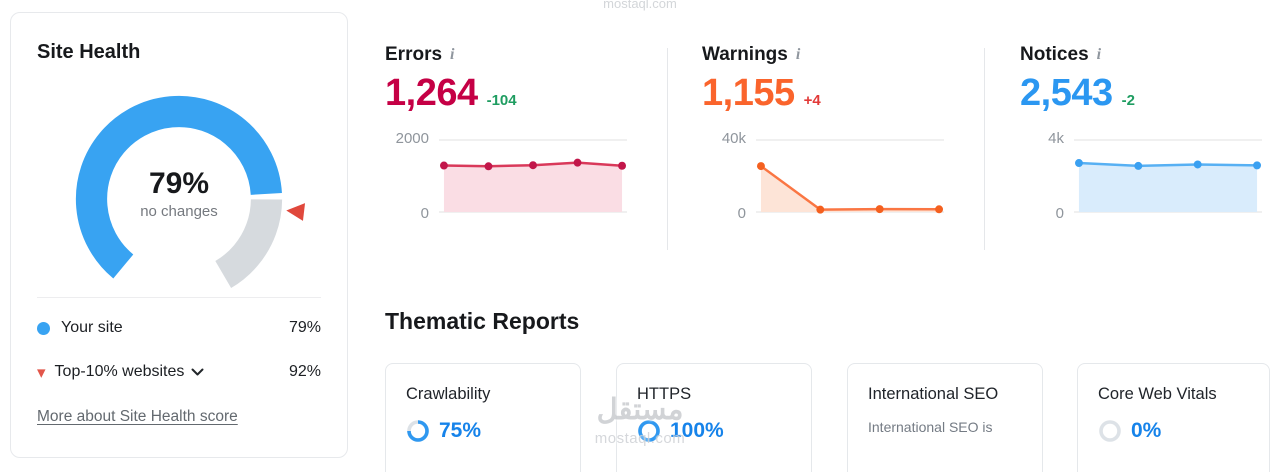 The image size is (1280, 472). I want to click on site-health-title: Site Health, so click(89, 52).